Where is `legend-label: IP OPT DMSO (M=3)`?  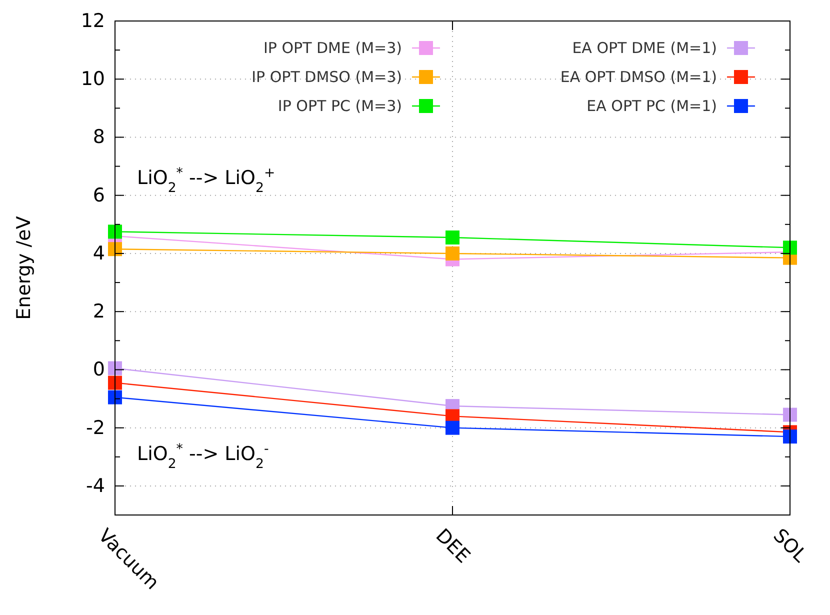 legend-label: IP OPT DMSO (M=3) is located at coordinates (327, 77).